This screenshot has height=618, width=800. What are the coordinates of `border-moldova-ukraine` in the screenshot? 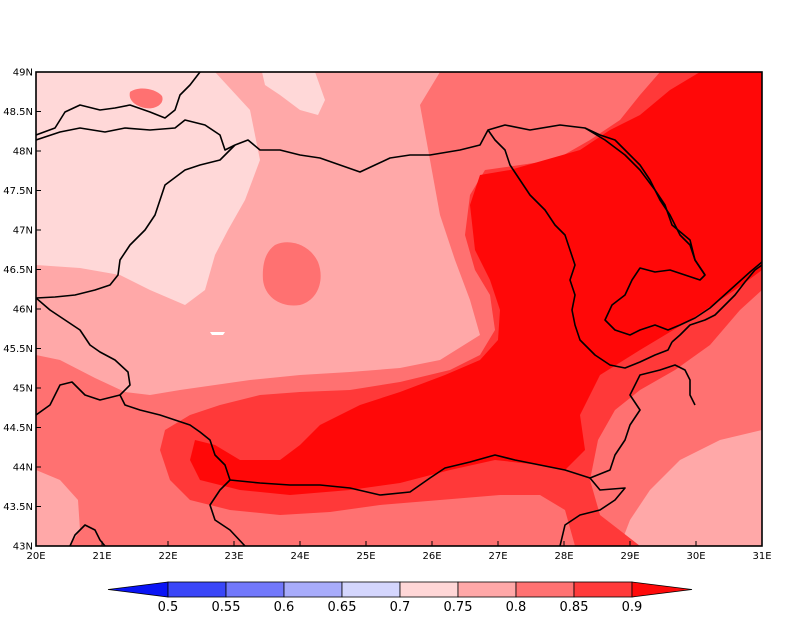 It's located at (673, 231).